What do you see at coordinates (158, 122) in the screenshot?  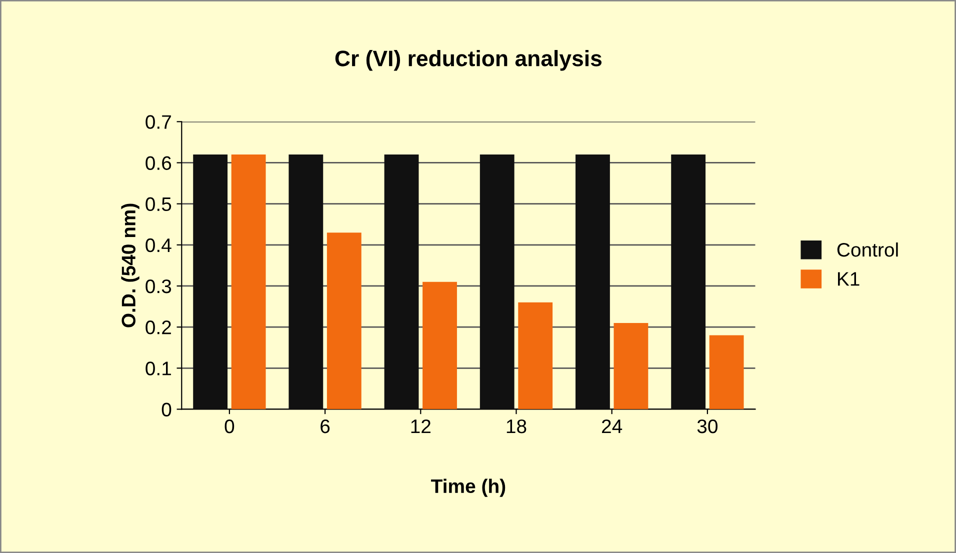 I see `y-tick-label: 0.7` at bounding box center [158, 122].